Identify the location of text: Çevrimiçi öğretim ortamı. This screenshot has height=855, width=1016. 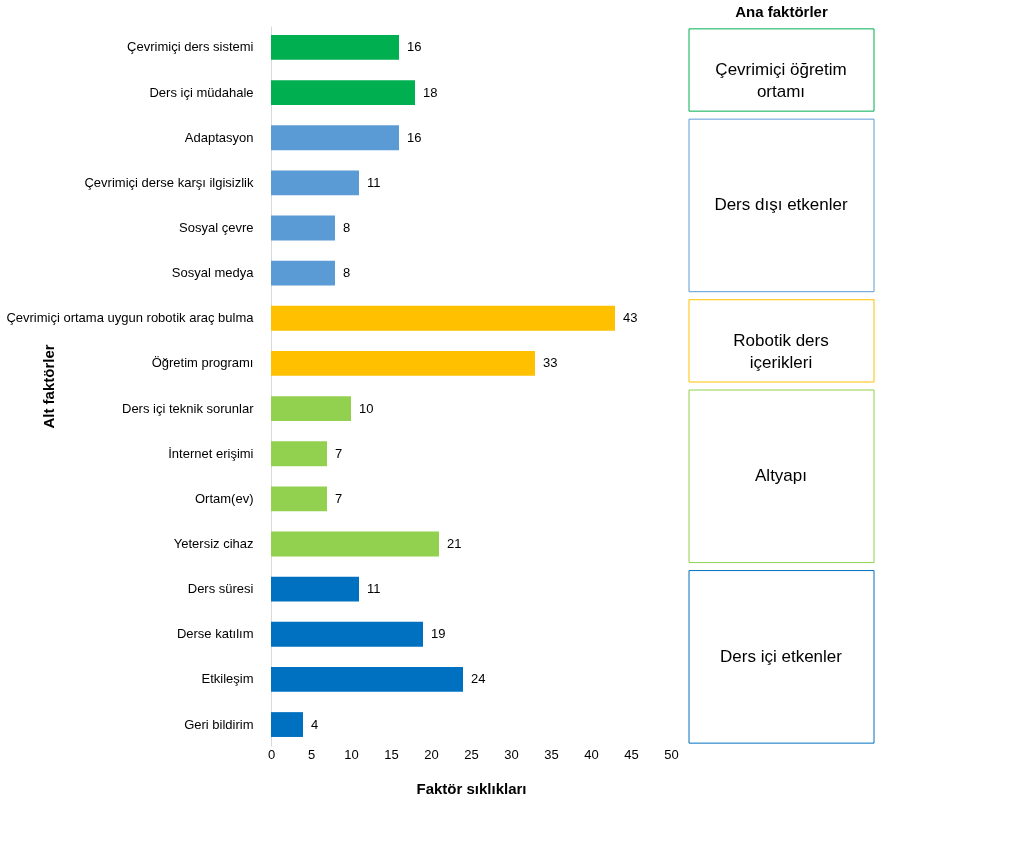
(781, 81).